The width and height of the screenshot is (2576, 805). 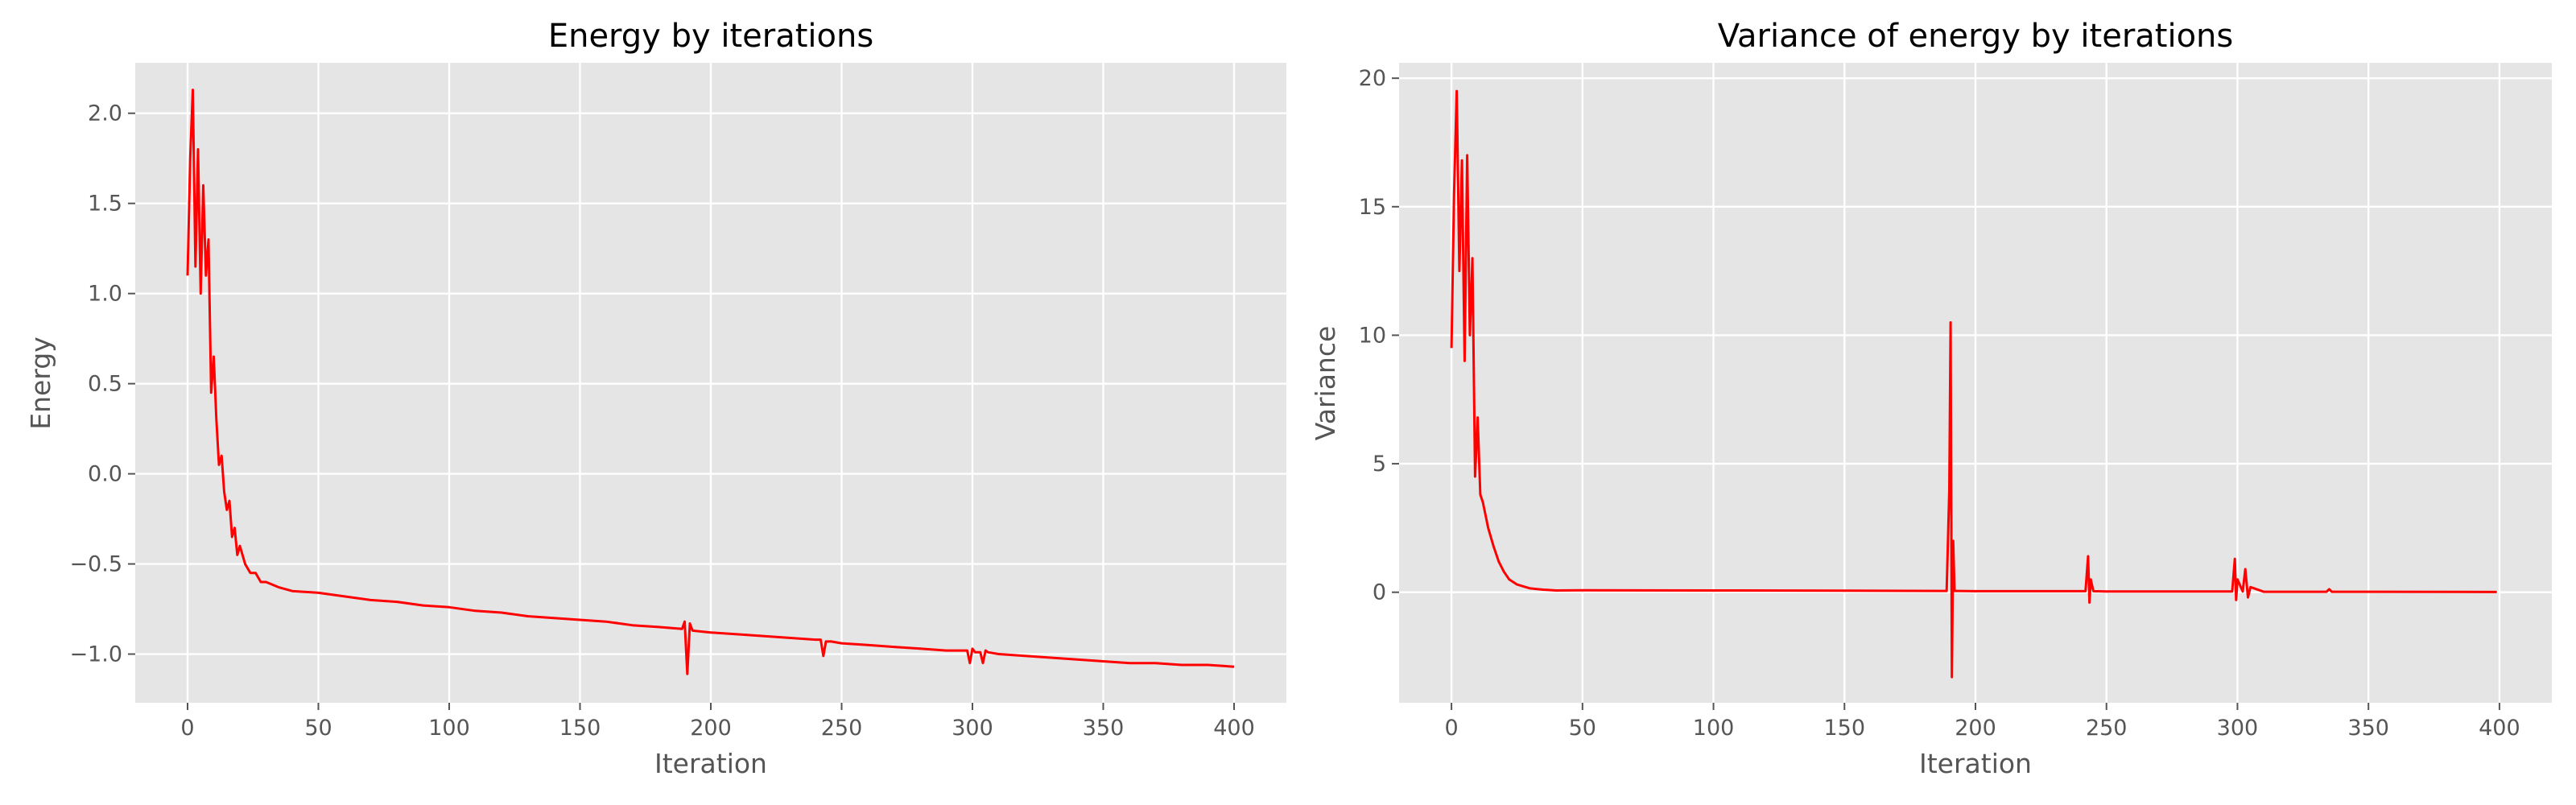 I want to click on variance-y-tick-label: 20, so click(x=1372, y=78).